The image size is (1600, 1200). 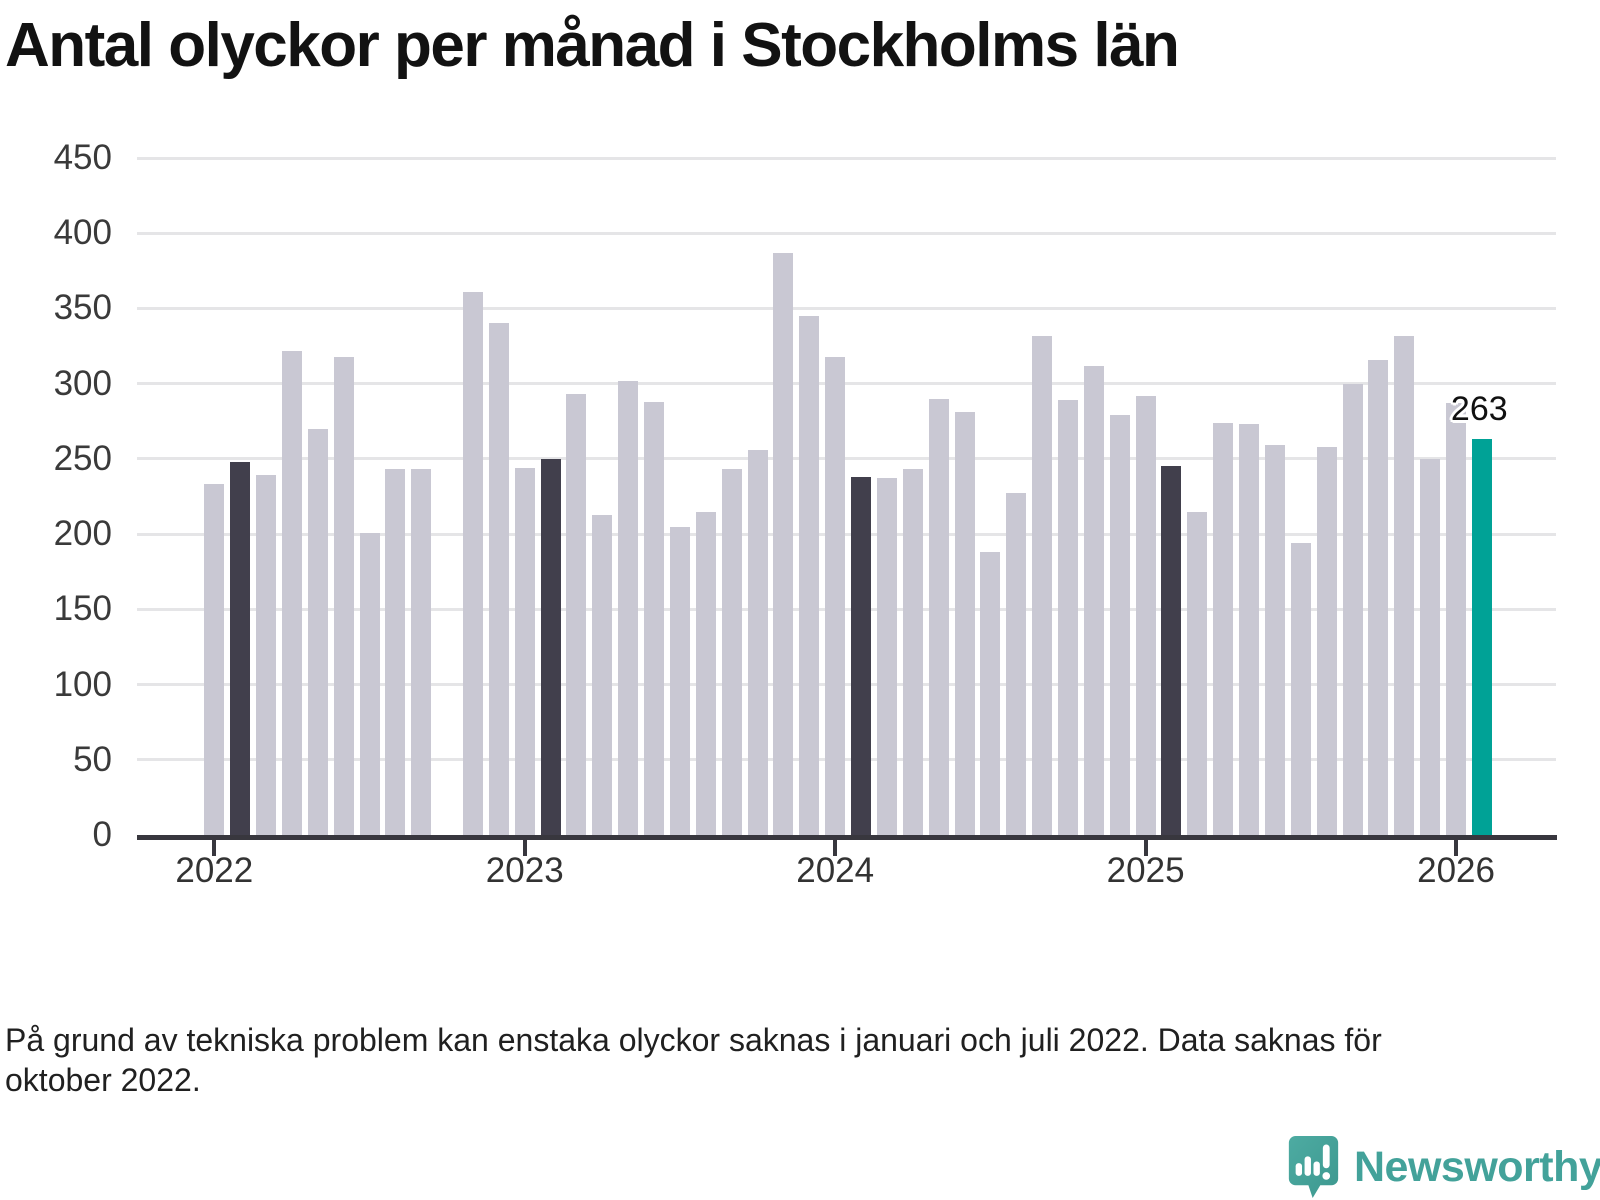 I want to click on x-axis-line, so click(x=847, y=837).